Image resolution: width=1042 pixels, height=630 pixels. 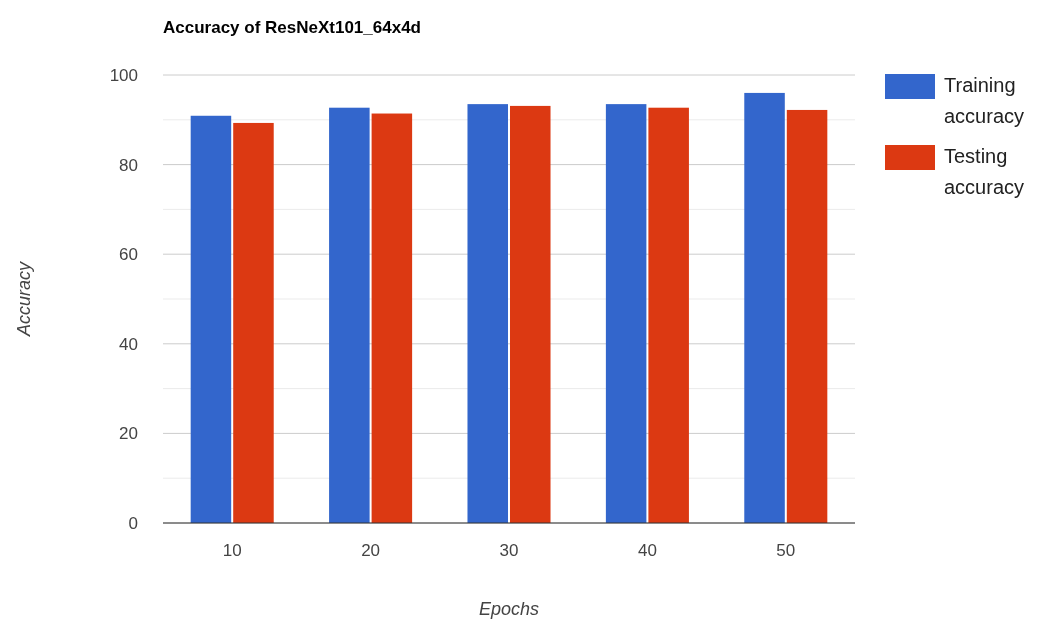 What do you see at coordinates (128, 434) in the screenshot?
I see `y-tick-label: 20` at bounding box center [128, 434].